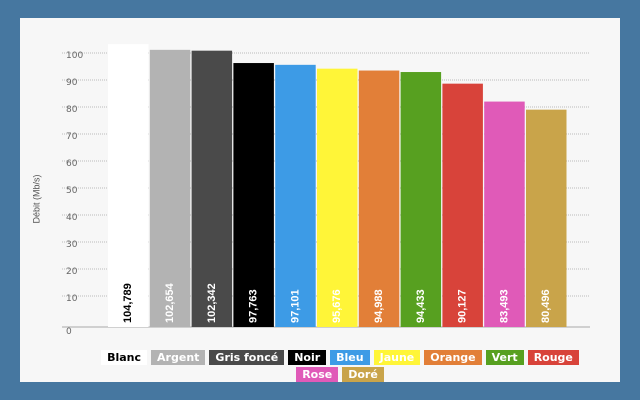  What do you see at coordinates (212, 188) in the screenshot?
I see `bar-gris-foncé` at bounding box center [212, 188].